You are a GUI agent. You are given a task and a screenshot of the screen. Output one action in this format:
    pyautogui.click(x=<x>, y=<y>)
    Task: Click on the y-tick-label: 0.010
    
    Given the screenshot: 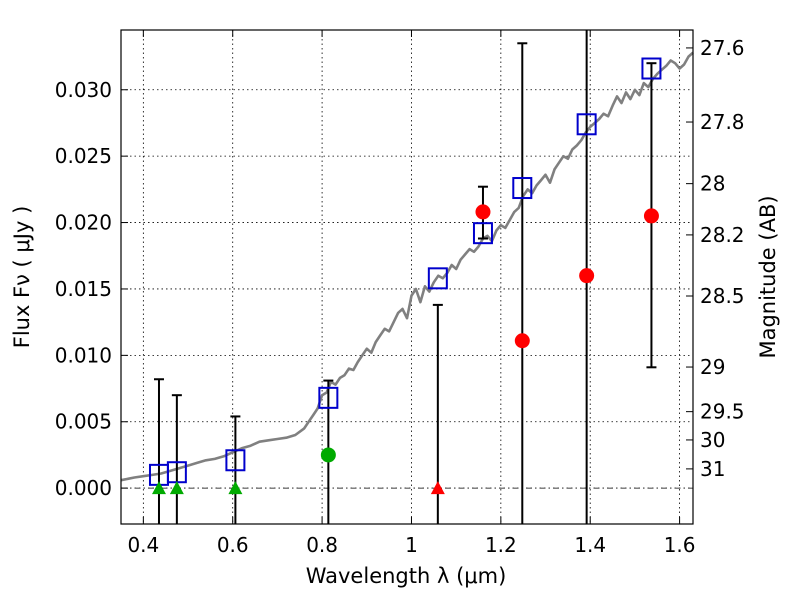 What is the action you would take?
    pyautogui.click(x=83, y=355)
    